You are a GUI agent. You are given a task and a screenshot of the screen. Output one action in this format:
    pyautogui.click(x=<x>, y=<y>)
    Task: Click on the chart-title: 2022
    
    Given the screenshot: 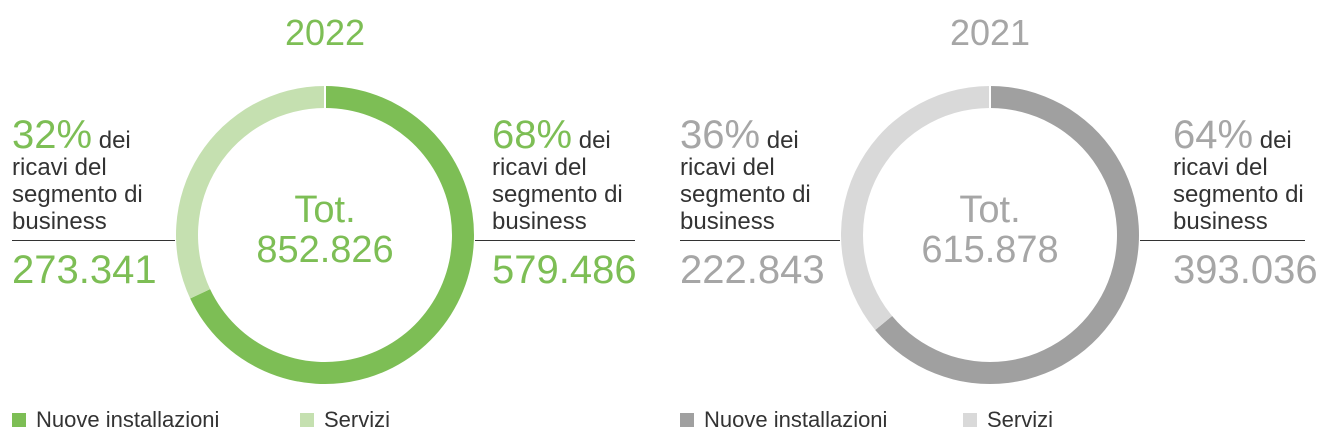 What is the action you would take?
    pyautogui.click(x=325, y=32)
    